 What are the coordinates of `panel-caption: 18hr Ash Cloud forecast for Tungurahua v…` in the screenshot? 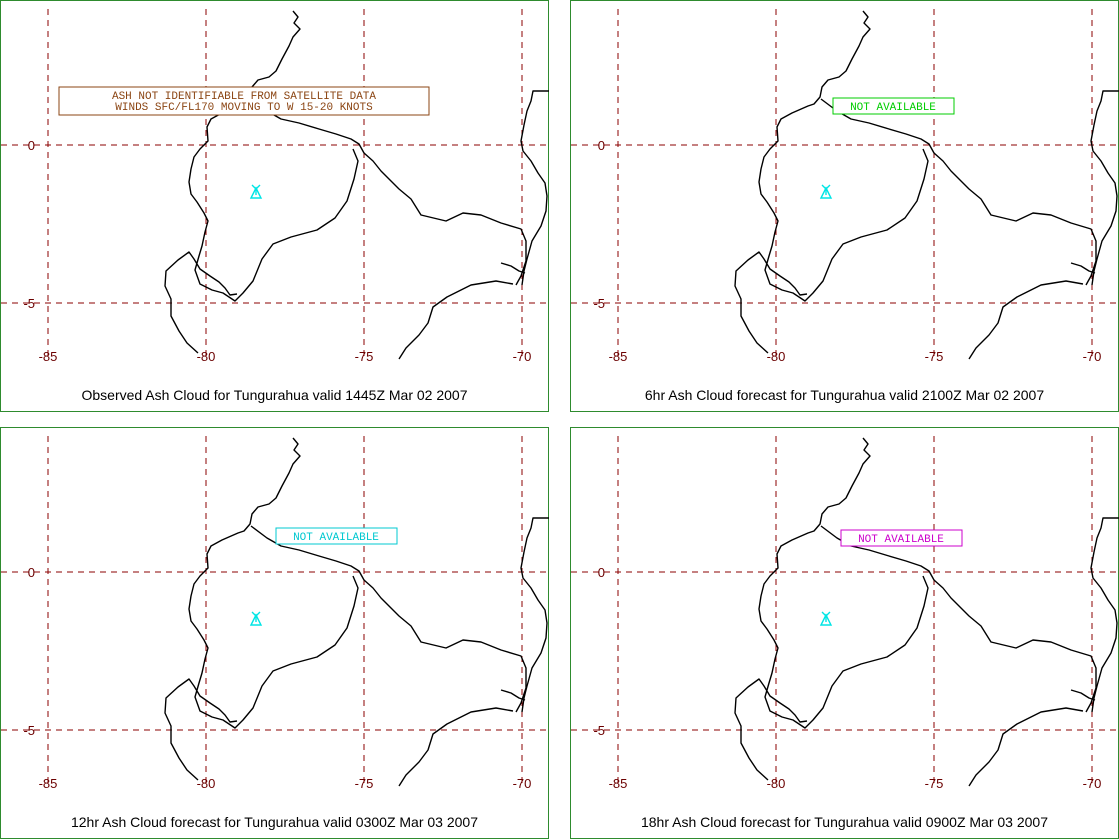 It's located at (844, 822).